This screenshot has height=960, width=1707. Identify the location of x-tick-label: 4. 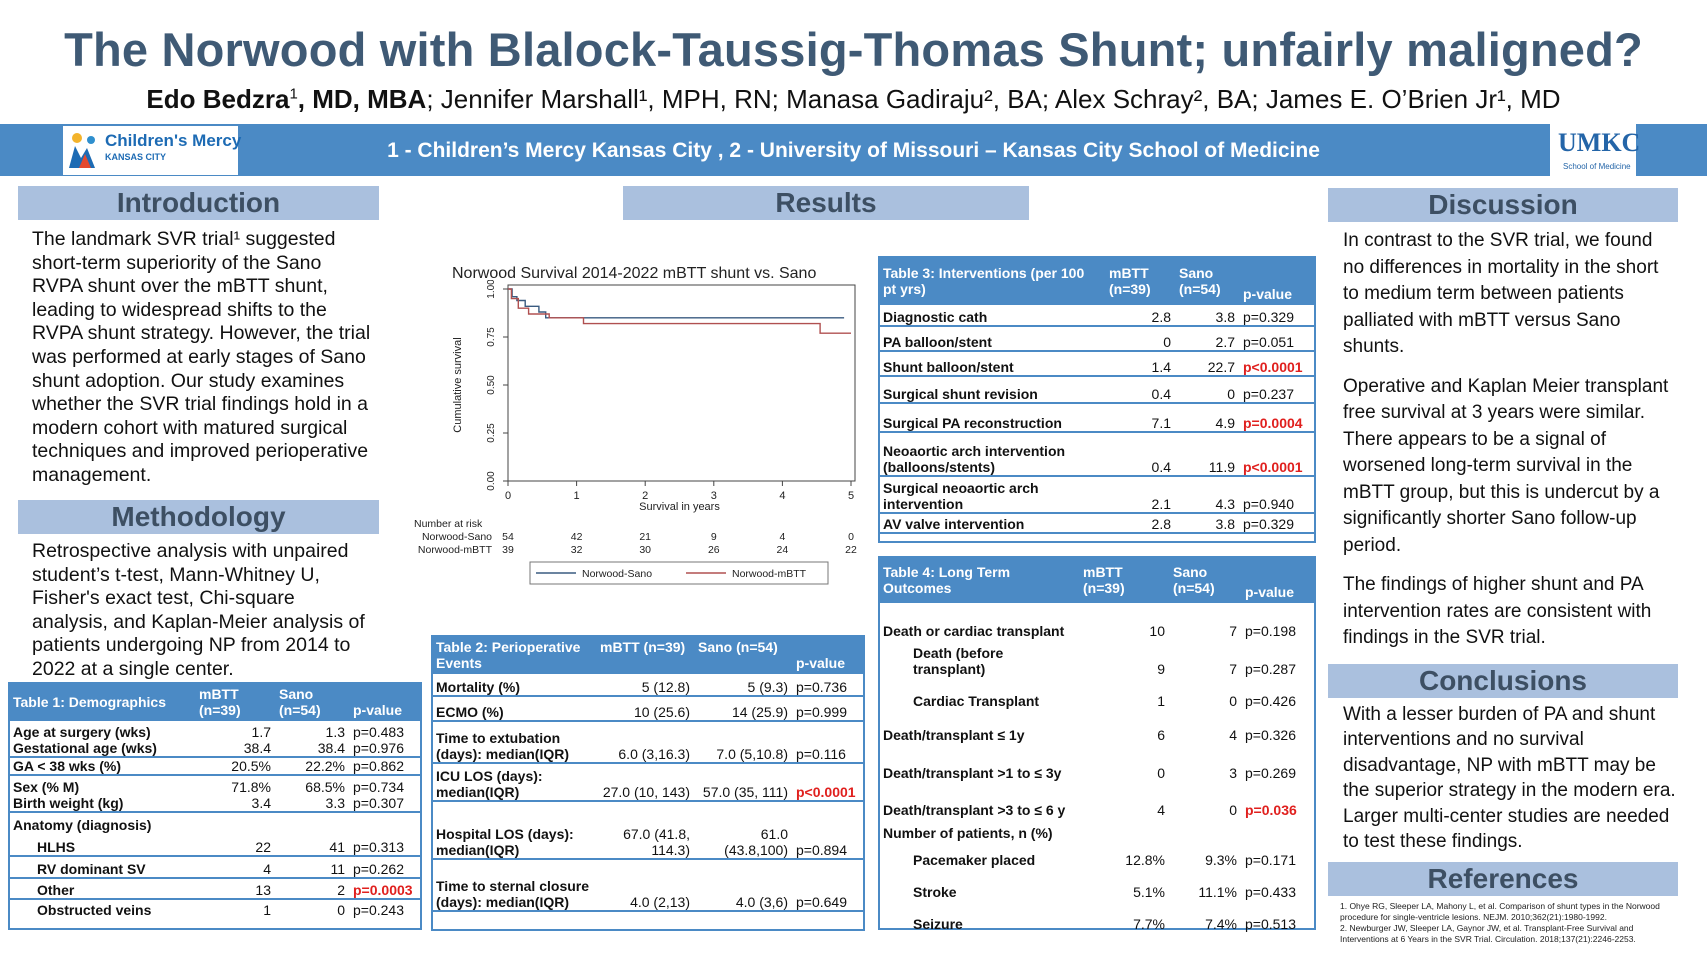
(782, 496).